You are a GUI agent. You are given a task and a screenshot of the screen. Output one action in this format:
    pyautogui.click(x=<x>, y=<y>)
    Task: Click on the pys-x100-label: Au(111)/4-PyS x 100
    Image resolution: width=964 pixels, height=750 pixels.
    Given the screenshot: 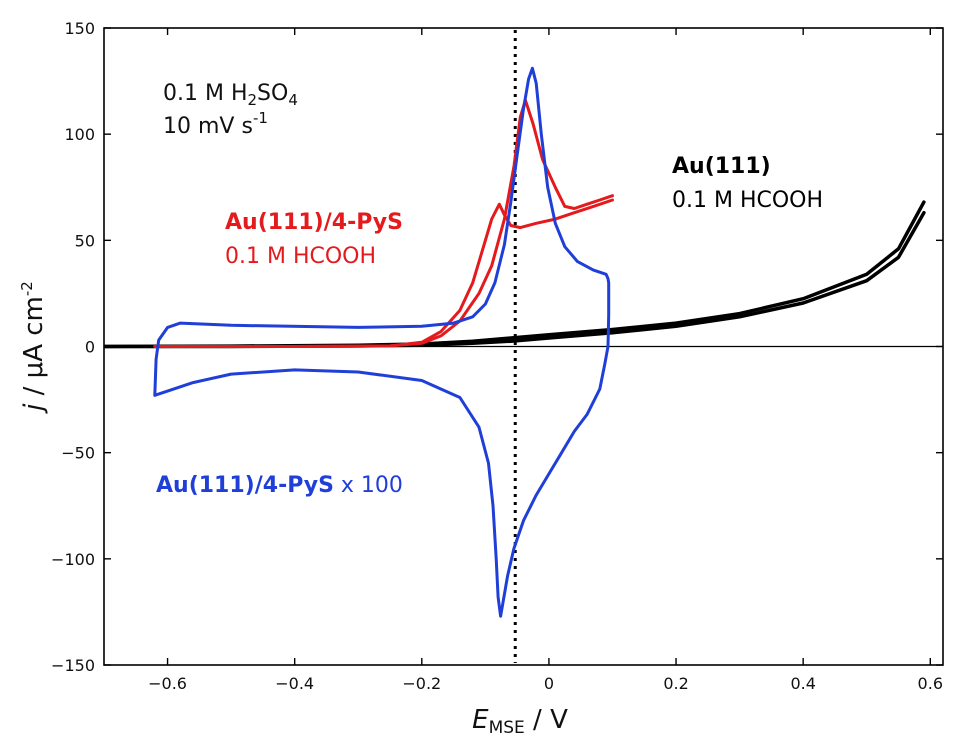 What is the action you would take?
    pyautogui.click(x=279, y=485)
    